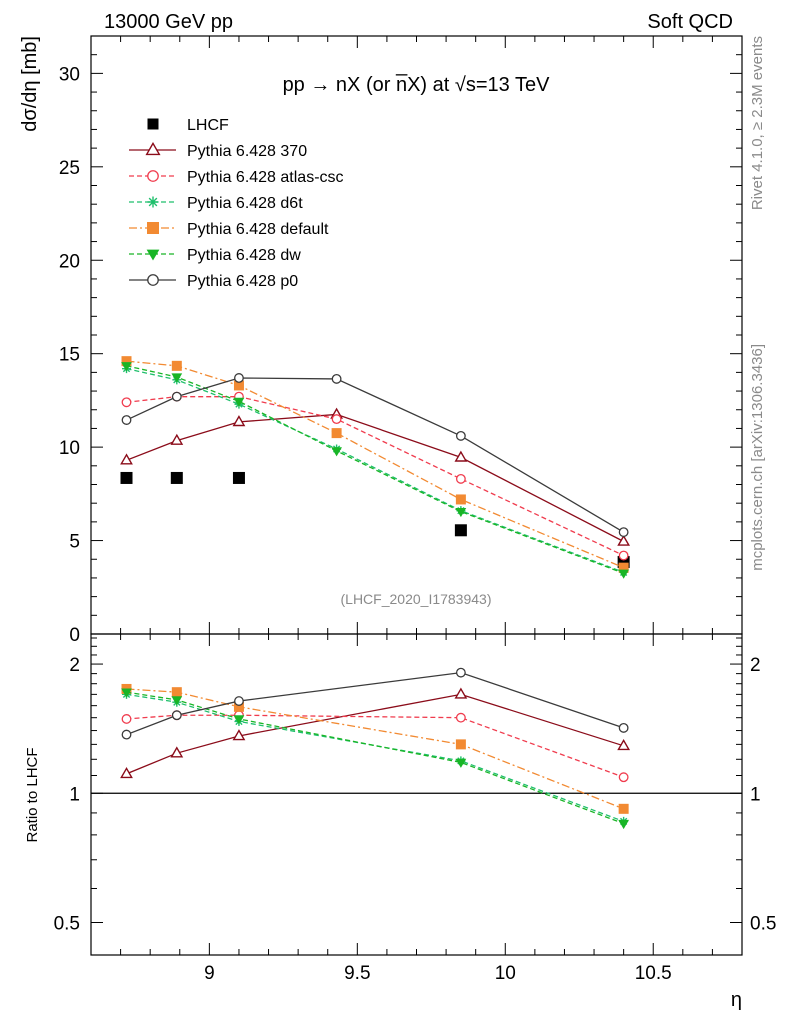 The image size is (786, 1024). What do you see at coordinates (258, 229) in the screenshot?
I see `legend-label-pythia-6-428-default: Pythia 6.428 default` at bounding box center [258, 229].